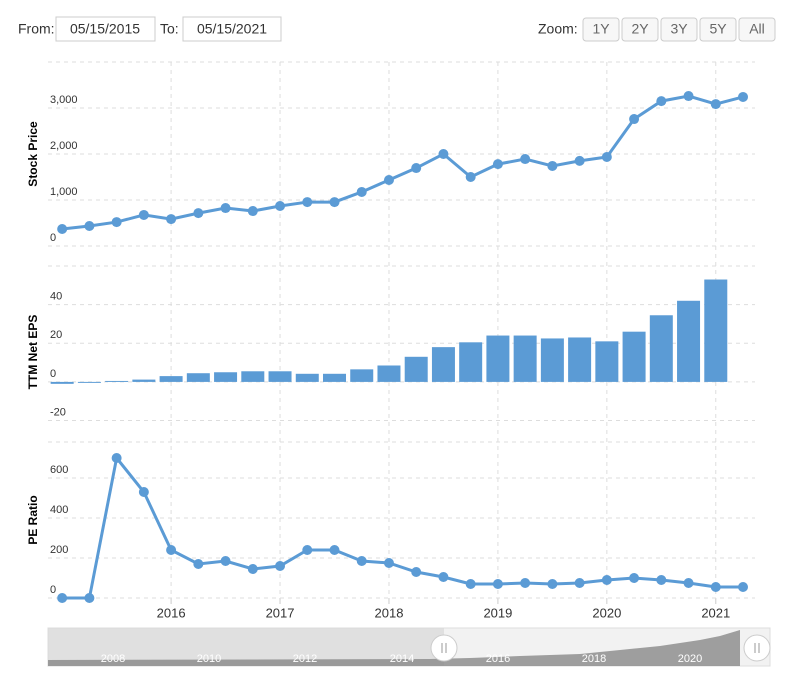 This screenshot has height=675, width=789. I want to click on x-tick-label: 2021, so click(715, 612).